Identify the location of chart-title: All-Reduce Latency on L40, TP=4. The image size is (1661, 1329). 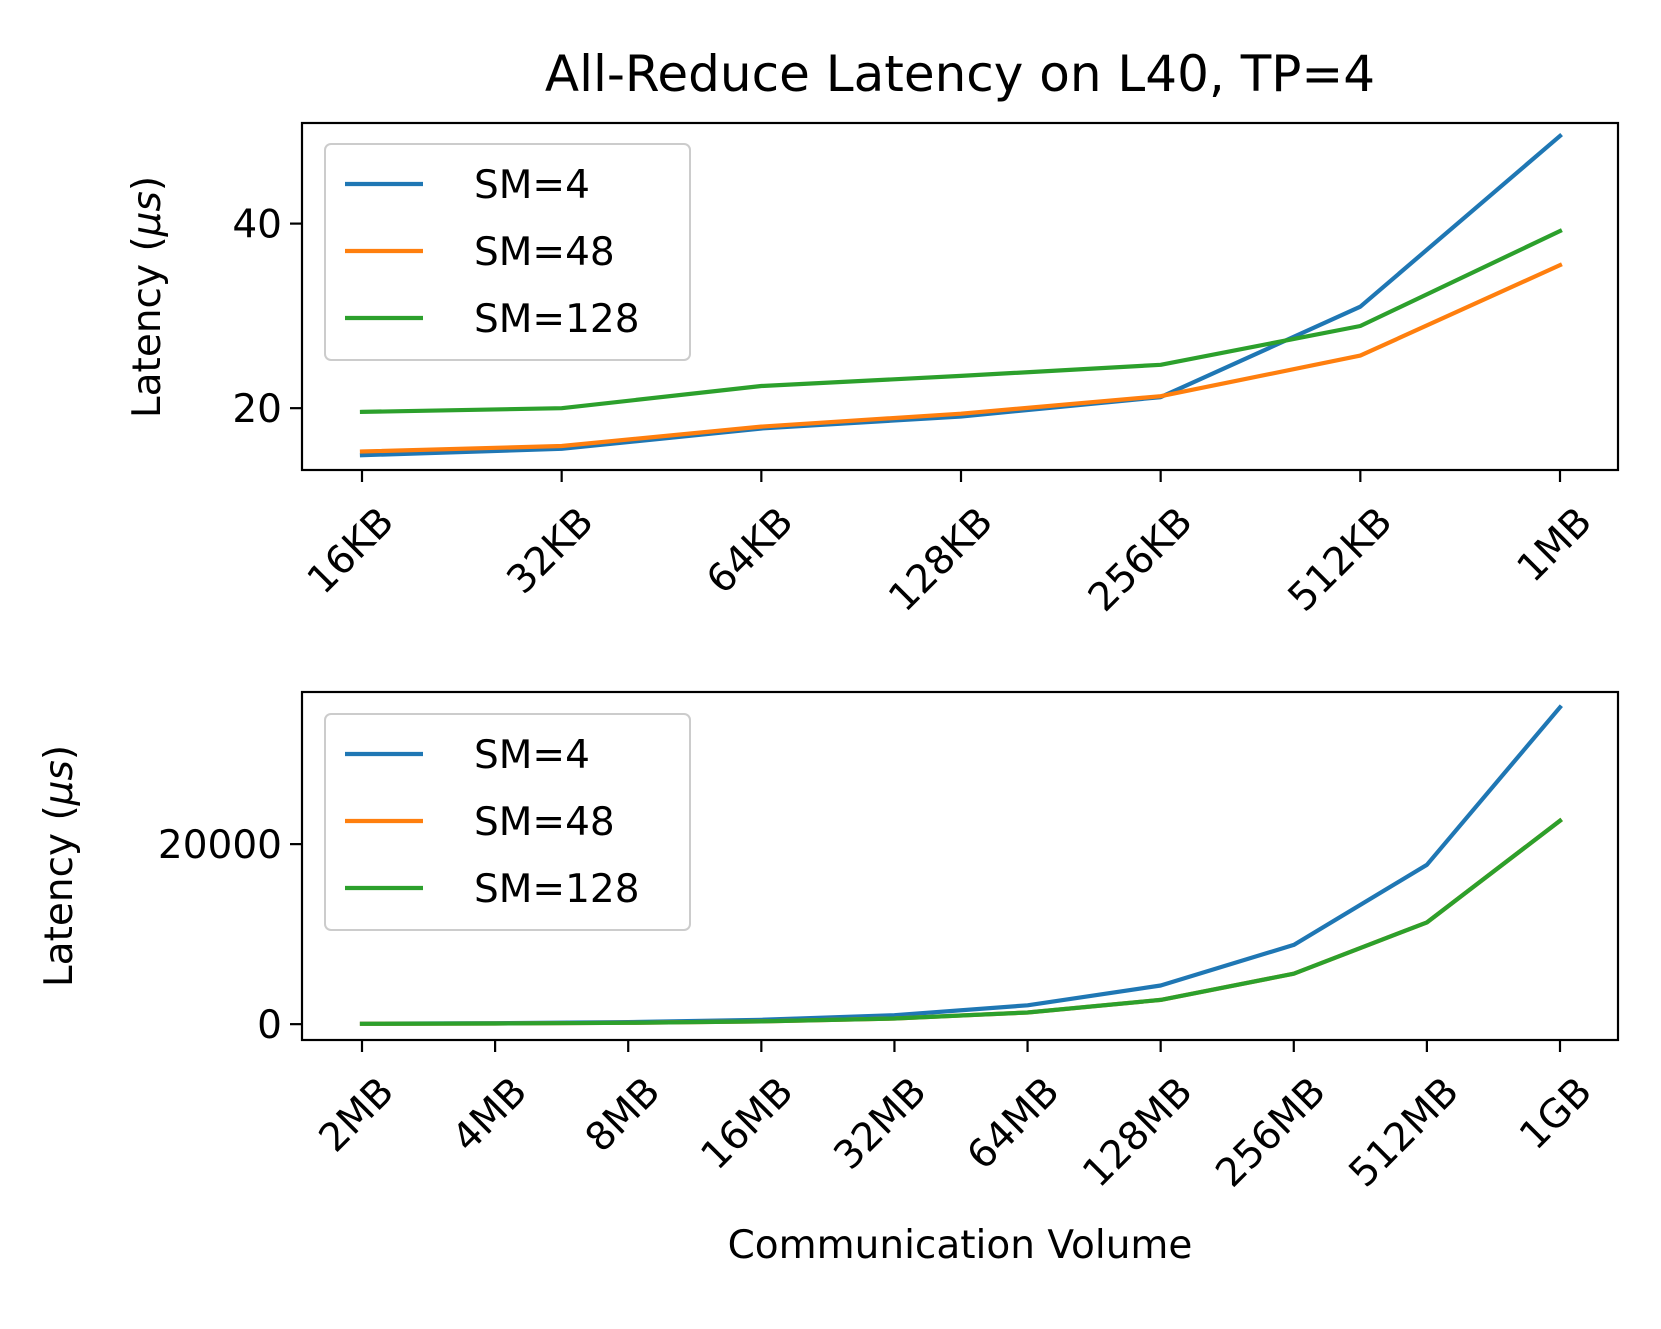
(960, 74).